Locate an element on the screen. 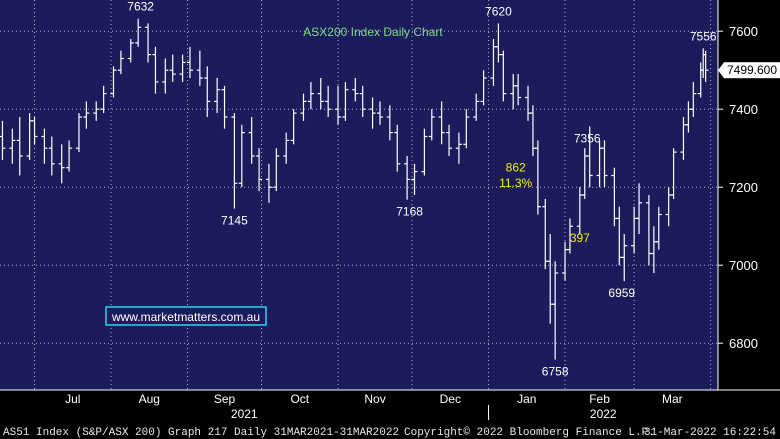 The image size is (780, 439). move-annotation: 862 is located at coordinates (516, 168).